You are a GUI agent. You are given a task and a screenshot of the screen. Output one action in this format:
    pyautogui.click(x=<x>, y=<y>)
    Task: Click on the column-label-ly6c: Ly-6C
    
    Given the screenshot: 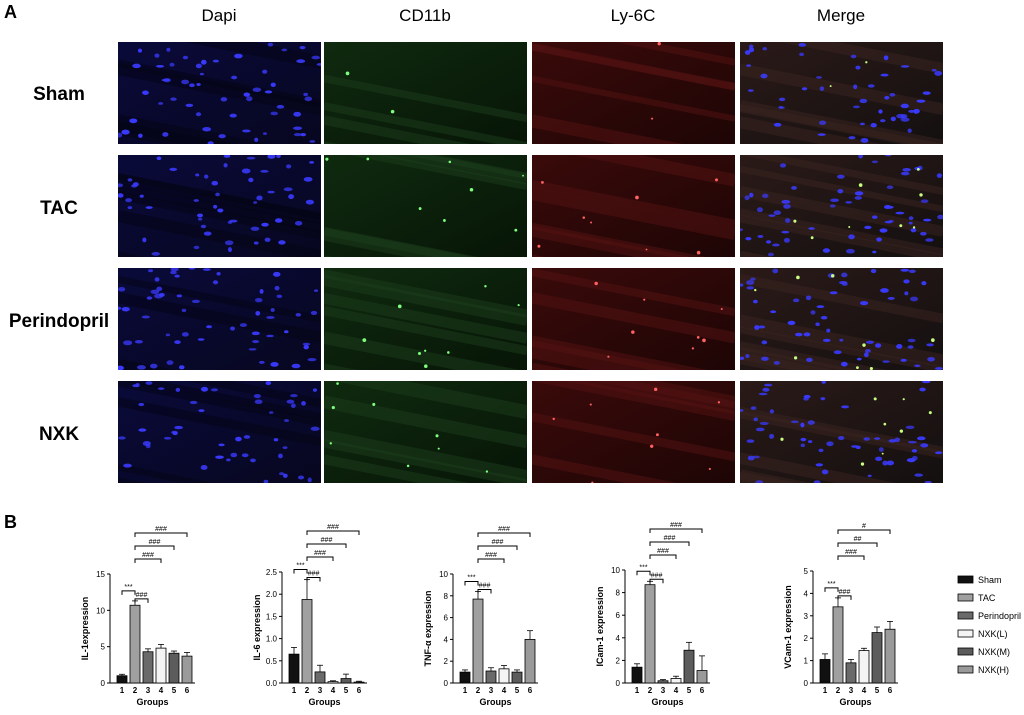 What is the action you would take?
    pyautogui.click(x=633, y=15)
    